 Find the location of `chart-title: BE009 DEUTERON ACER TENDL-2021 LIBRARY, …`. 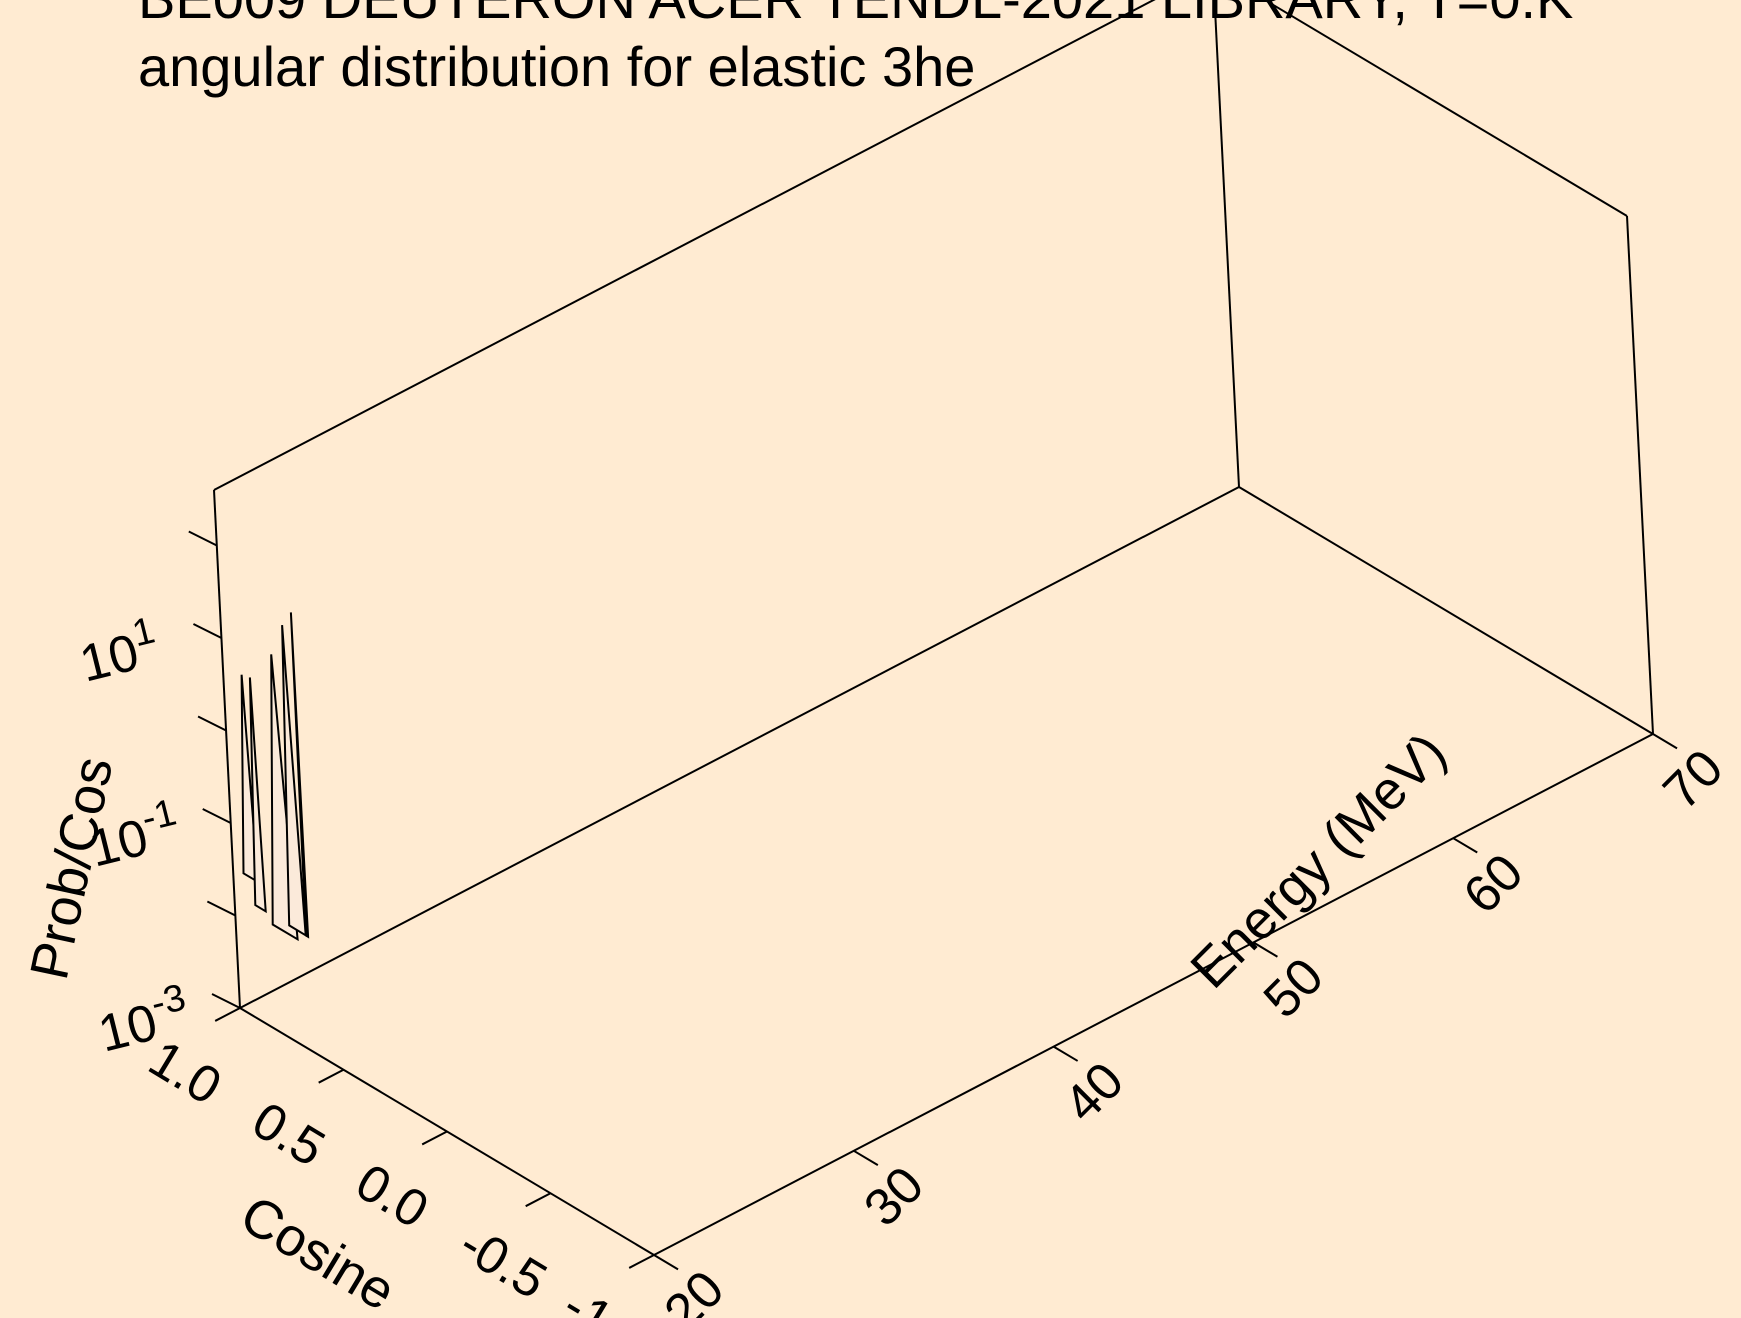

chart-title: BE009 DEUTERON ACER TENDL-2021 LIBRARY, … is located at coordinates (855, 15).